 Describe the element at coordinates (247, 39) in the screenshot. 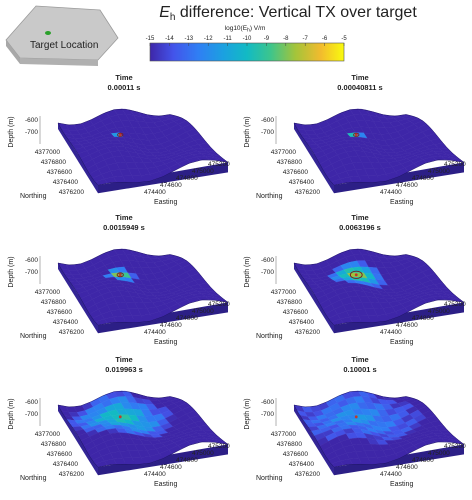

I see `colorbar-tick-label: -10` at that location.